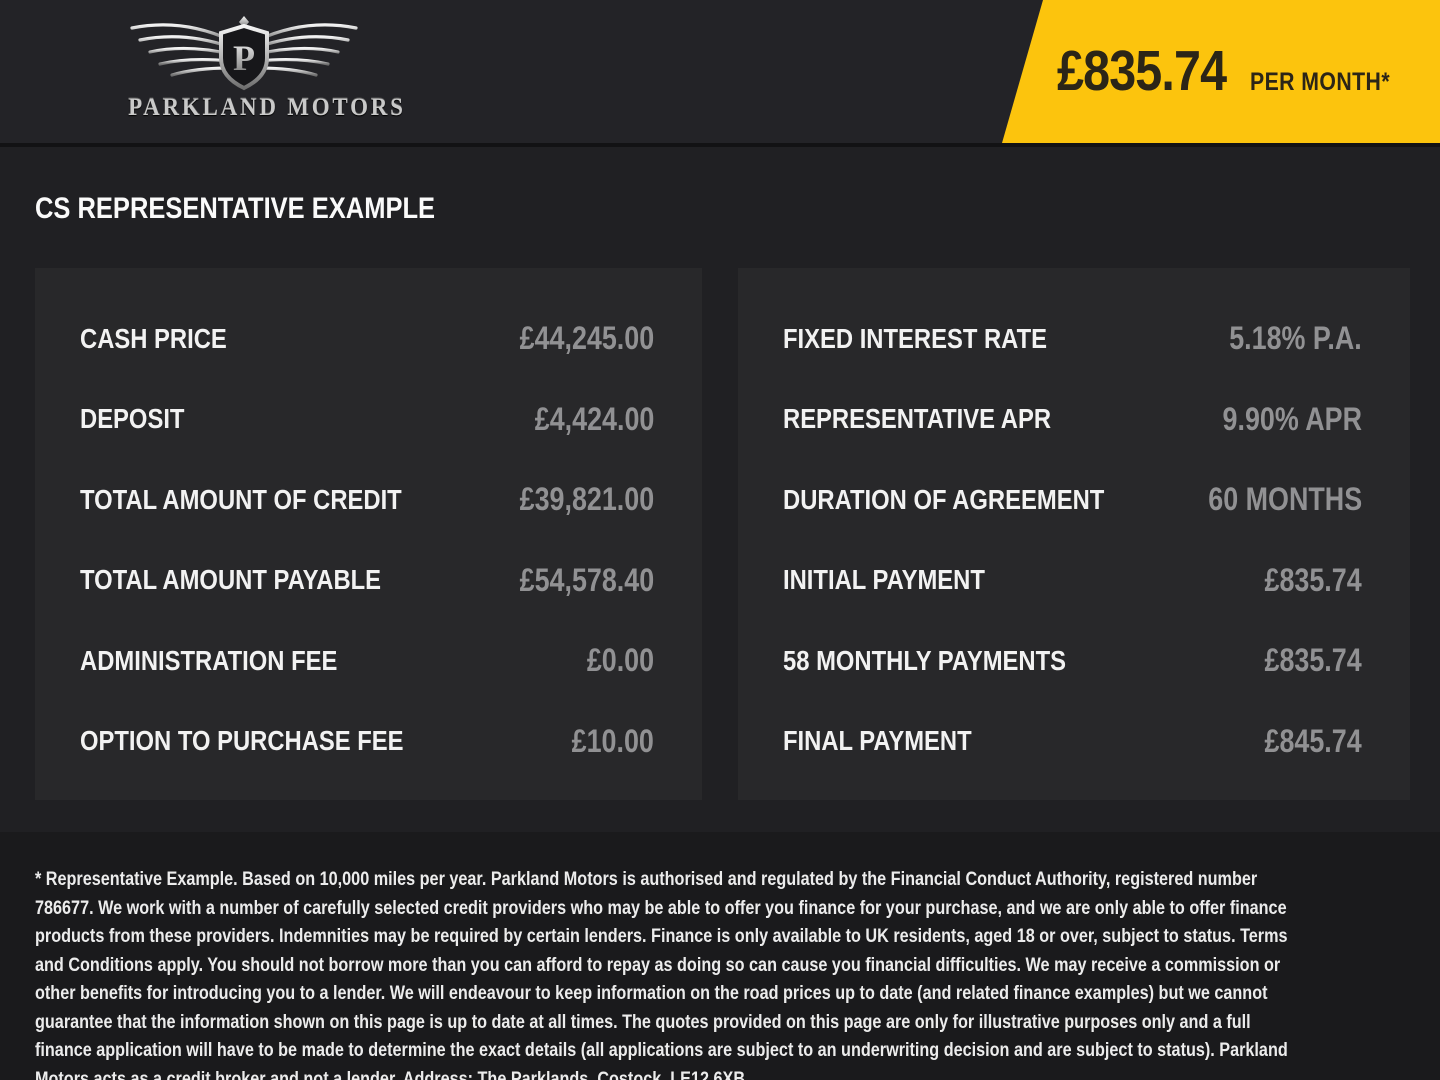  I want to click on page-title: CS REPRESENTATIVE EXAMPLE, so click(235, 208).